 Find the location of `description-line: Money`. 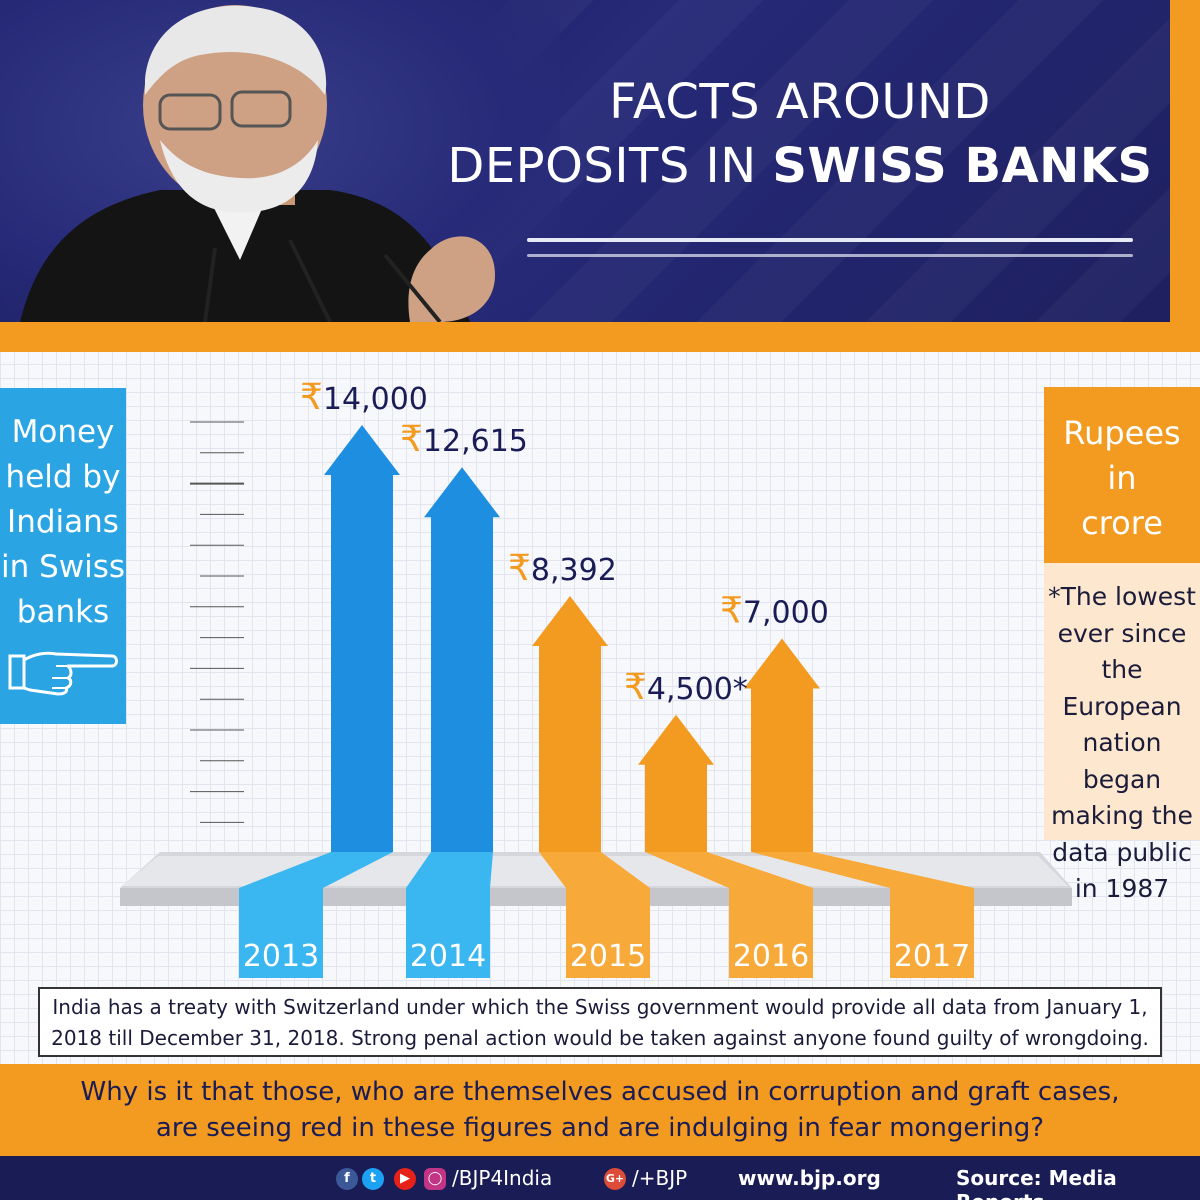

description-line: Money is located at coordinates (63, 432).